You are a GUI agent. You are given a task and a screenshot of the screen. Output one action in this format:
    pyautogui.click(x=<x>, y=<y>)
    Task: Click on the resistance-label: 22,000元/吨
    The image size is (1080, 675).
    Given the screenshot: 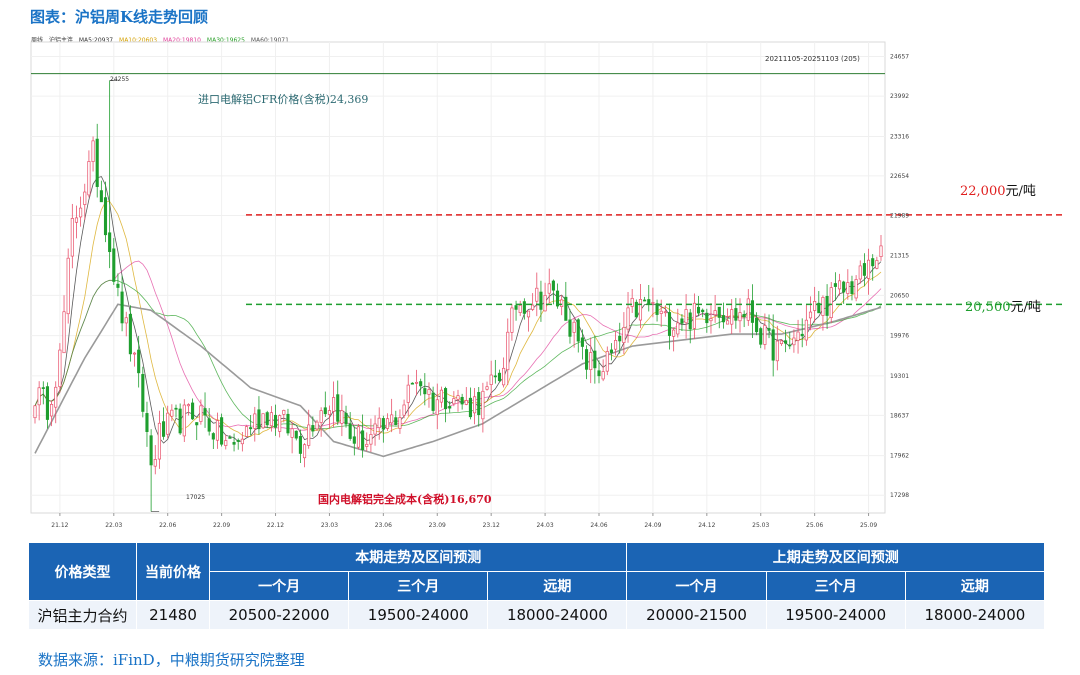 What is the action you would take?
    pyautogui.click(x=998, y=191)
    